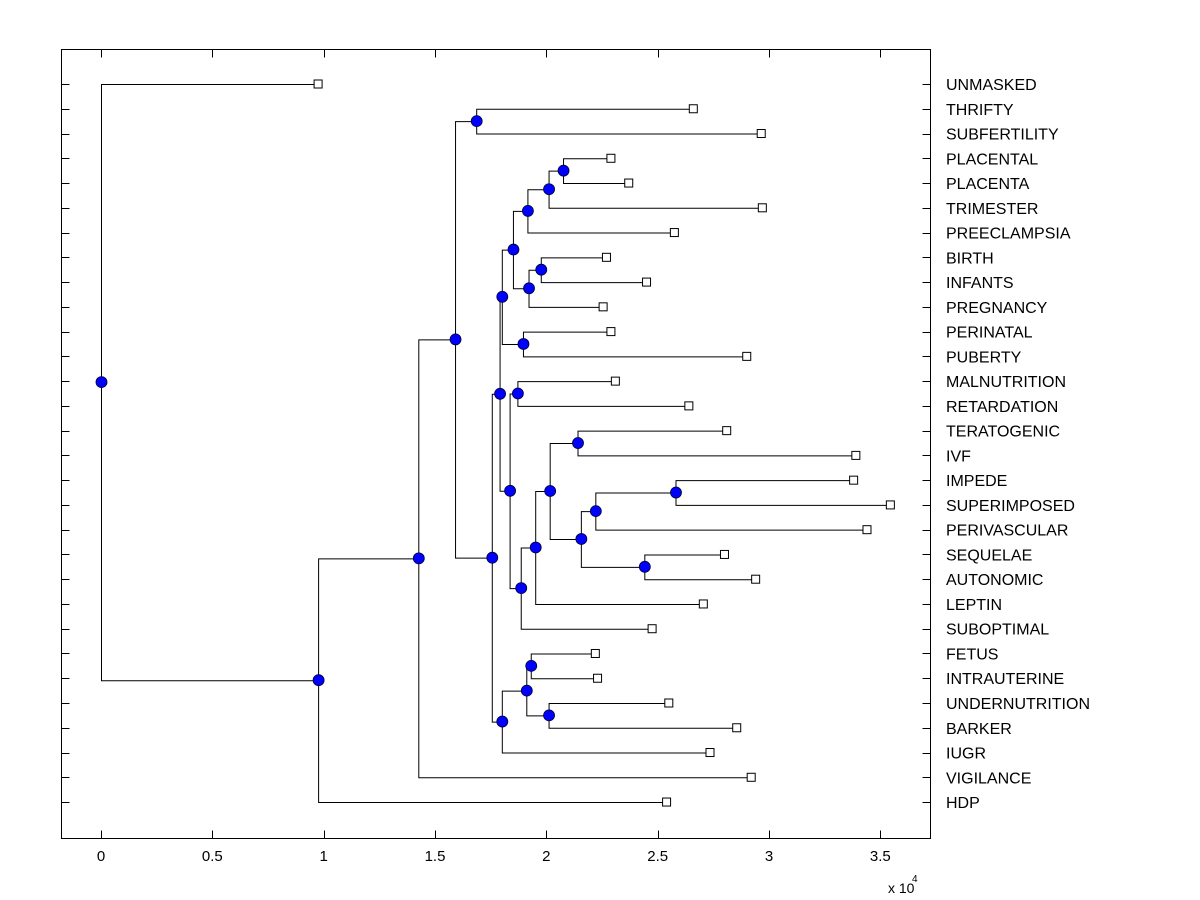 The height and width of the screenshot is (900, 1200). I want to click on leaf-label: FETUS, so click(972, 654).